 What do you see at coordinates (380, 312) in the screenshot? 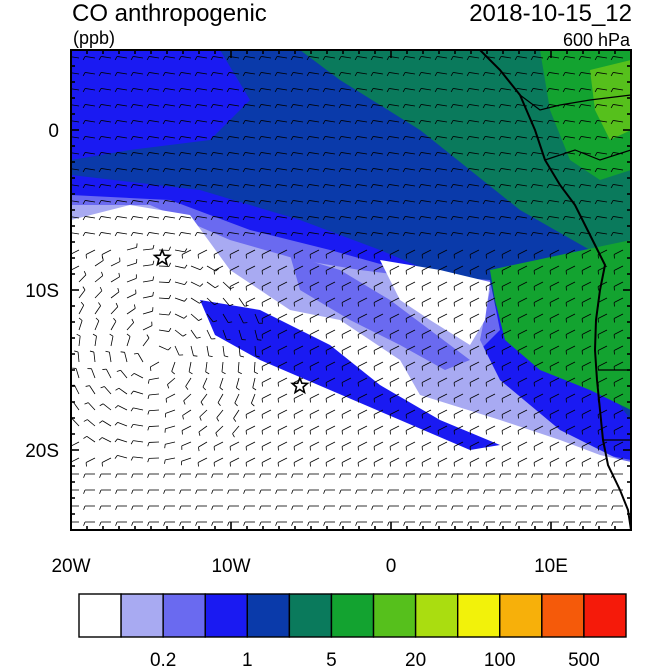
I see `field-region-plume-inner` at bounding box center [380, 312].